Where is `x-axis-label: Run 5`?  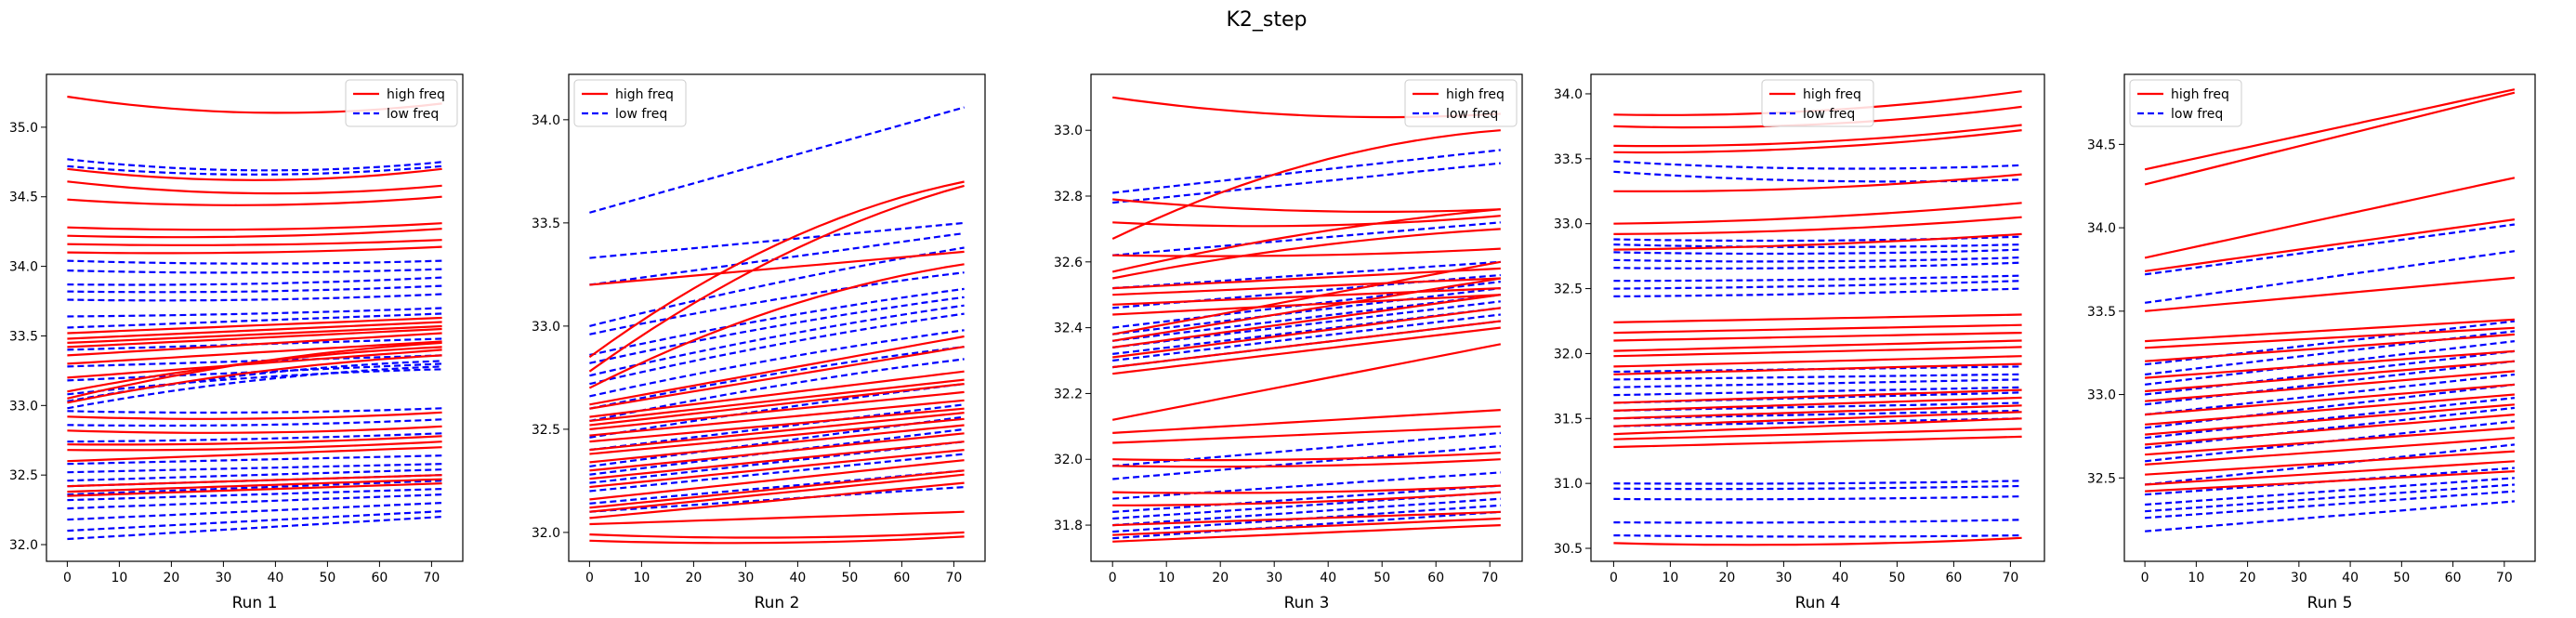
x-axis-label: Run 5 is located at coordinates (2330, 603).